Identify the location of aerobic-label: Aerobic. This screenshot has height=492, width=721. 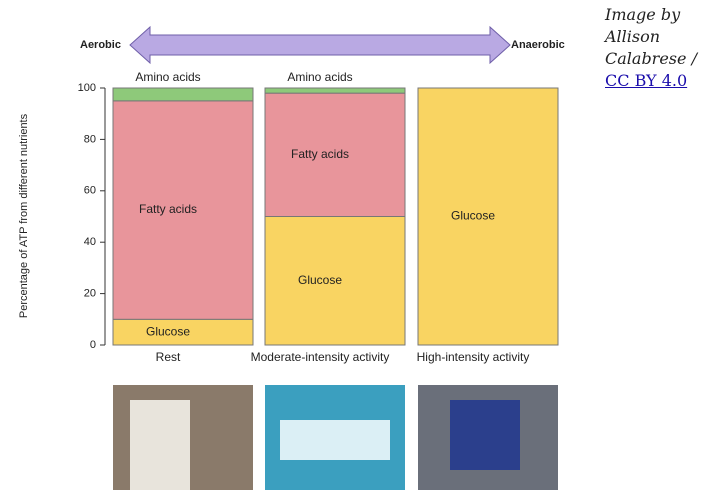
(100, 45).